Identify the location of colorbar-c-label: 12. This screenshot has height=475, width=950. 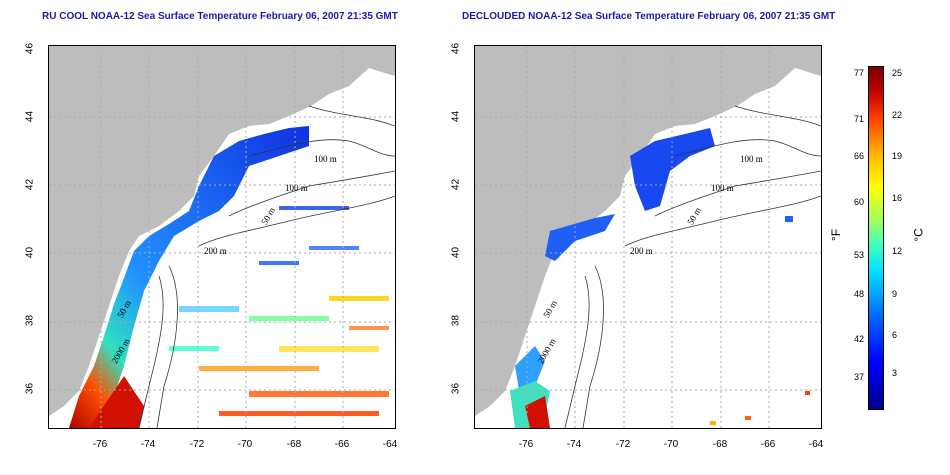
(897, 251).